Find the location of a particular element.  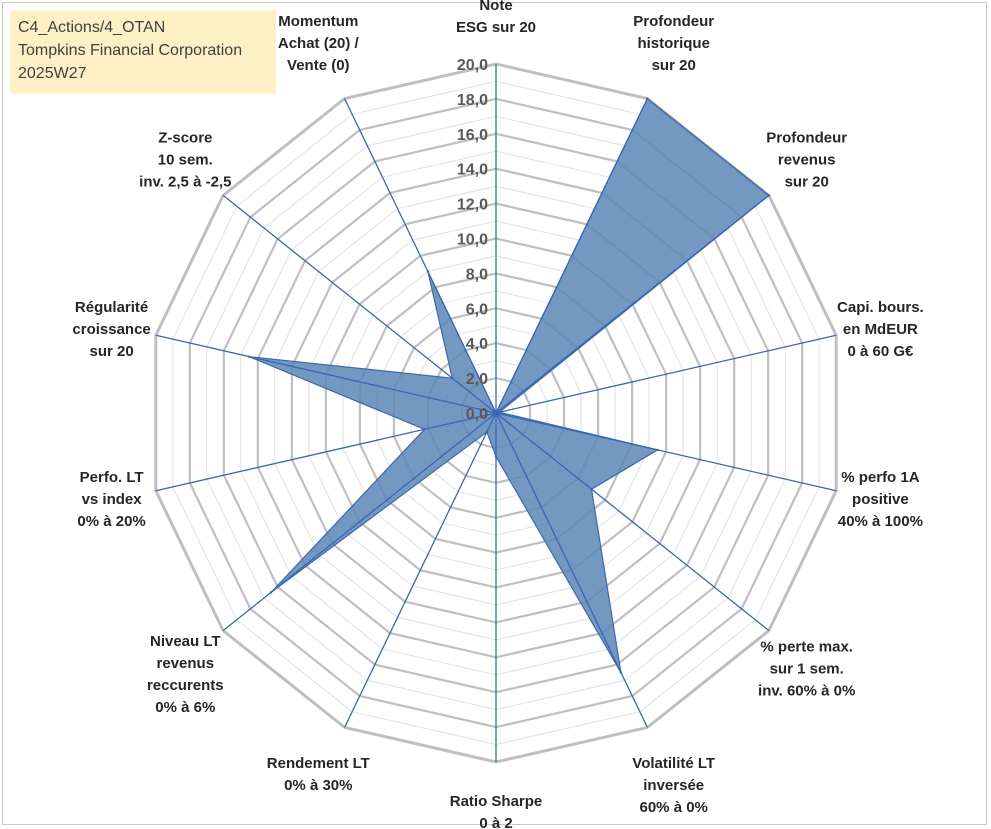

axis-label-line: vs index is located at coordinates (112, 499).